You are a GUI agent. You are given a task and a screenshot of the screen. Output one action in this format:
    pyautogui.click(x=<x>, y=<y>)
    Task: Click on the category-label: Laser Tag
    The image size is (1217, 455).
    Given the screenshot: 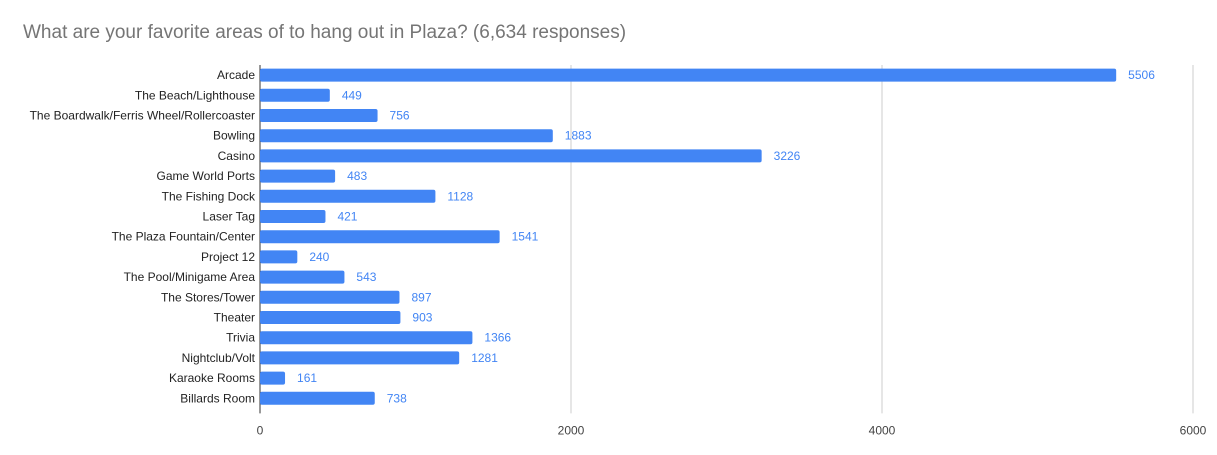 What is the action you would take?
    pyautogui.click(x=229, y=217)
    